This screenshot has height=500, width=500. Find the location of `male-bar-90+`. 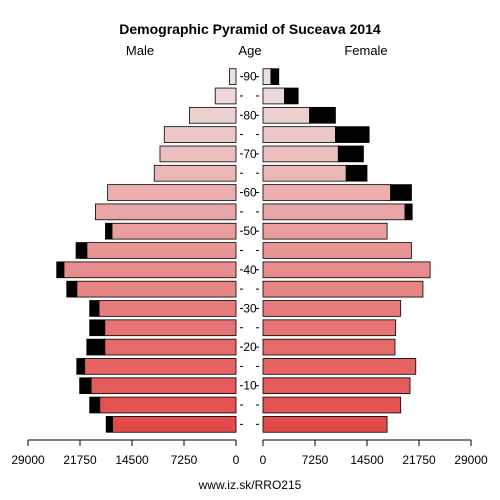

male-bar-90+ is located at coordinates (233, 76).